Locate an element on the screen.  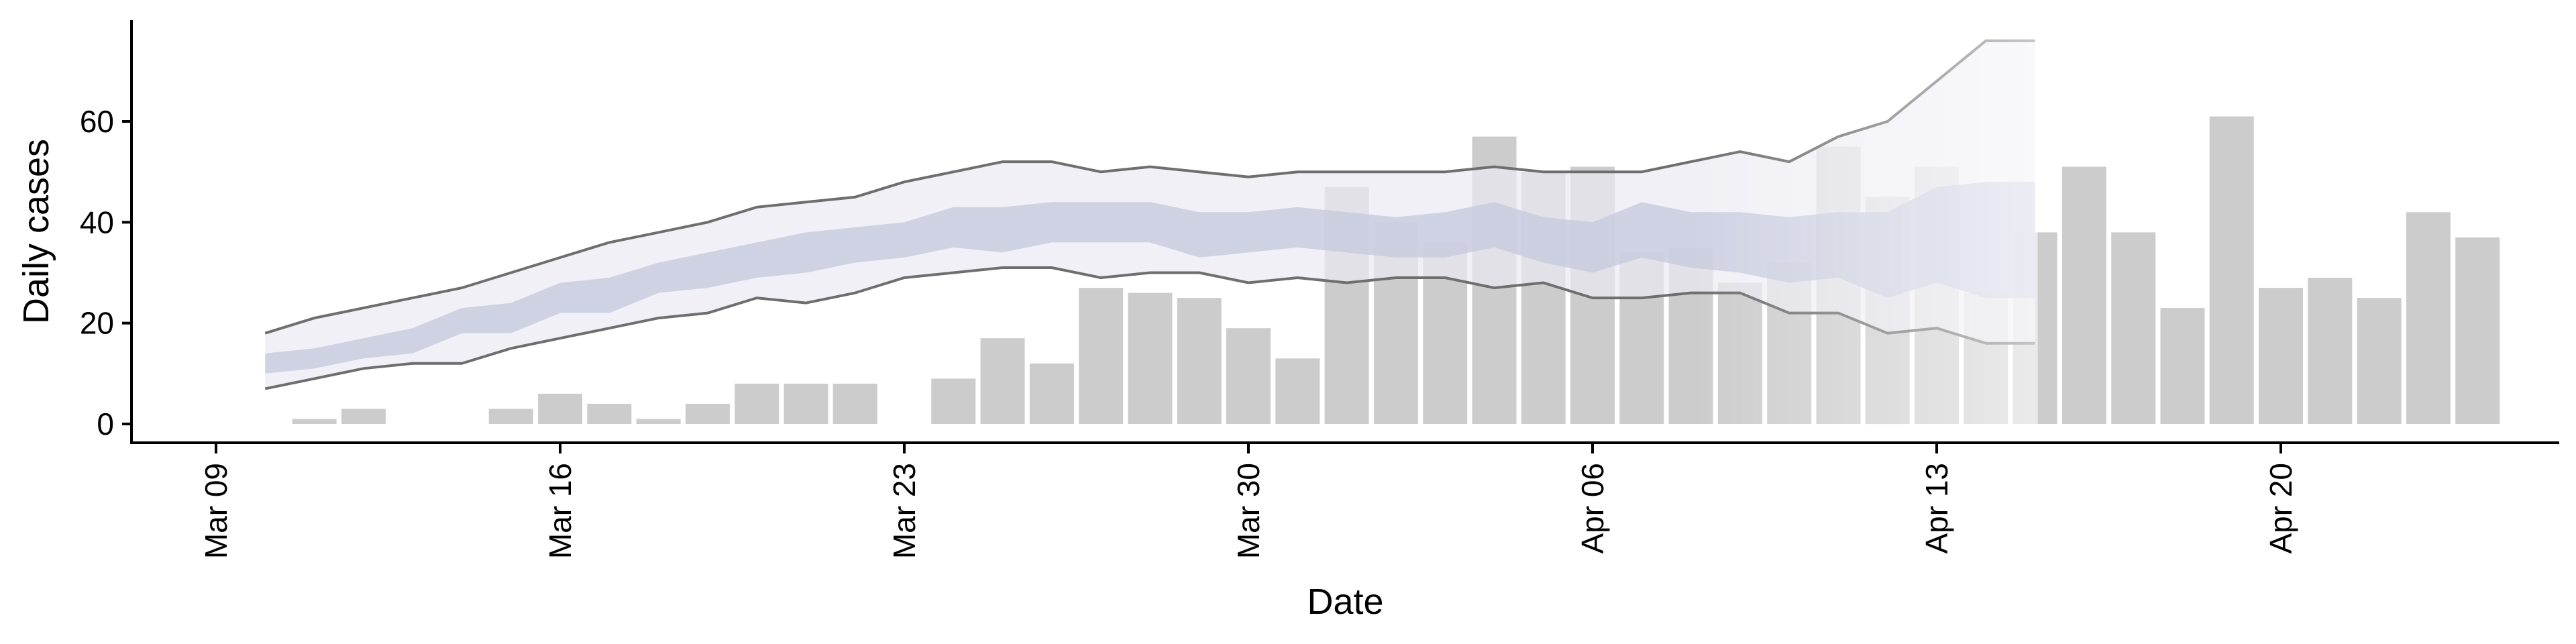
y-tick-label: 60 is located at coordinates (97, 121).